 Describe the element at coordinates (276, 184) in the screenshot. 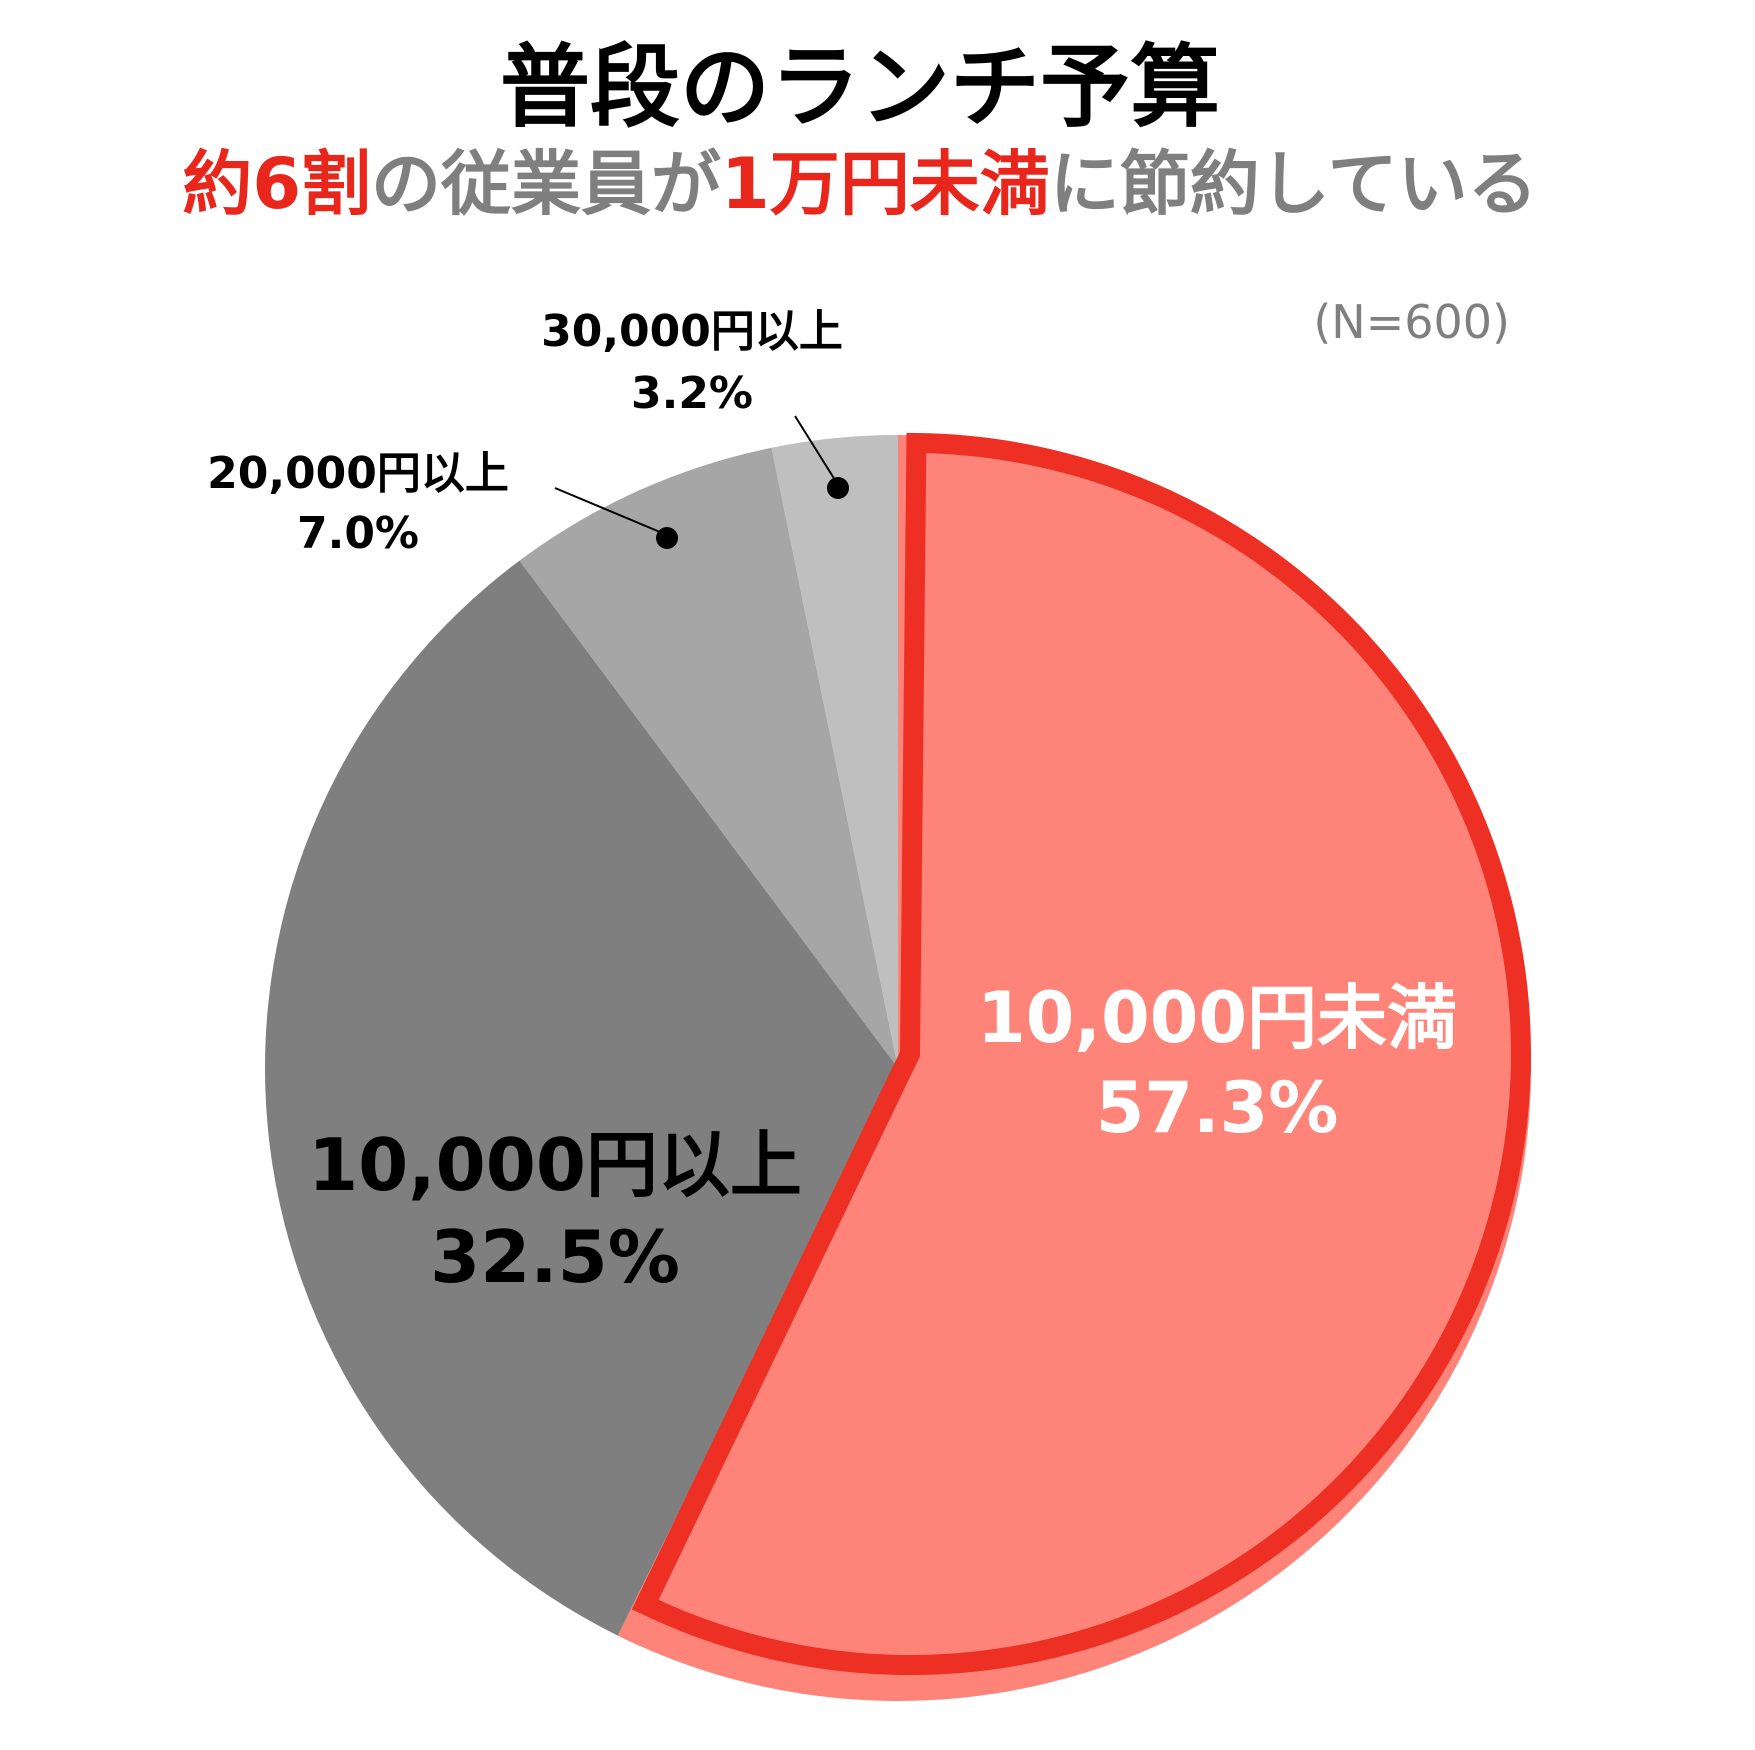

I see `subtitle-part-1: 約6割` at that location.